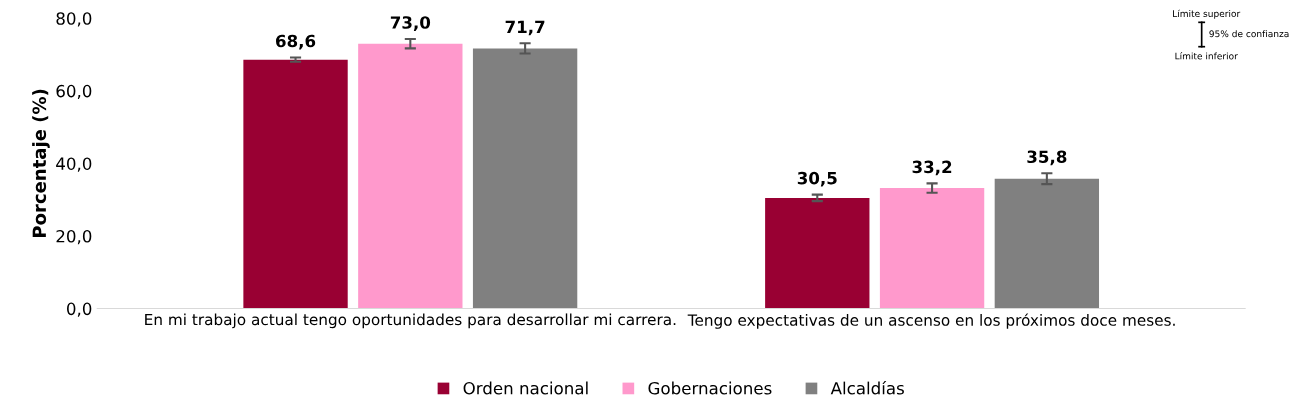 The image size is (1297, 406). Describe the element at coordinates (931, 321) in the screenshot. I see `x-tick-label: Tengo expectativas de un ascenso en los próximos doce meses.` at that location.